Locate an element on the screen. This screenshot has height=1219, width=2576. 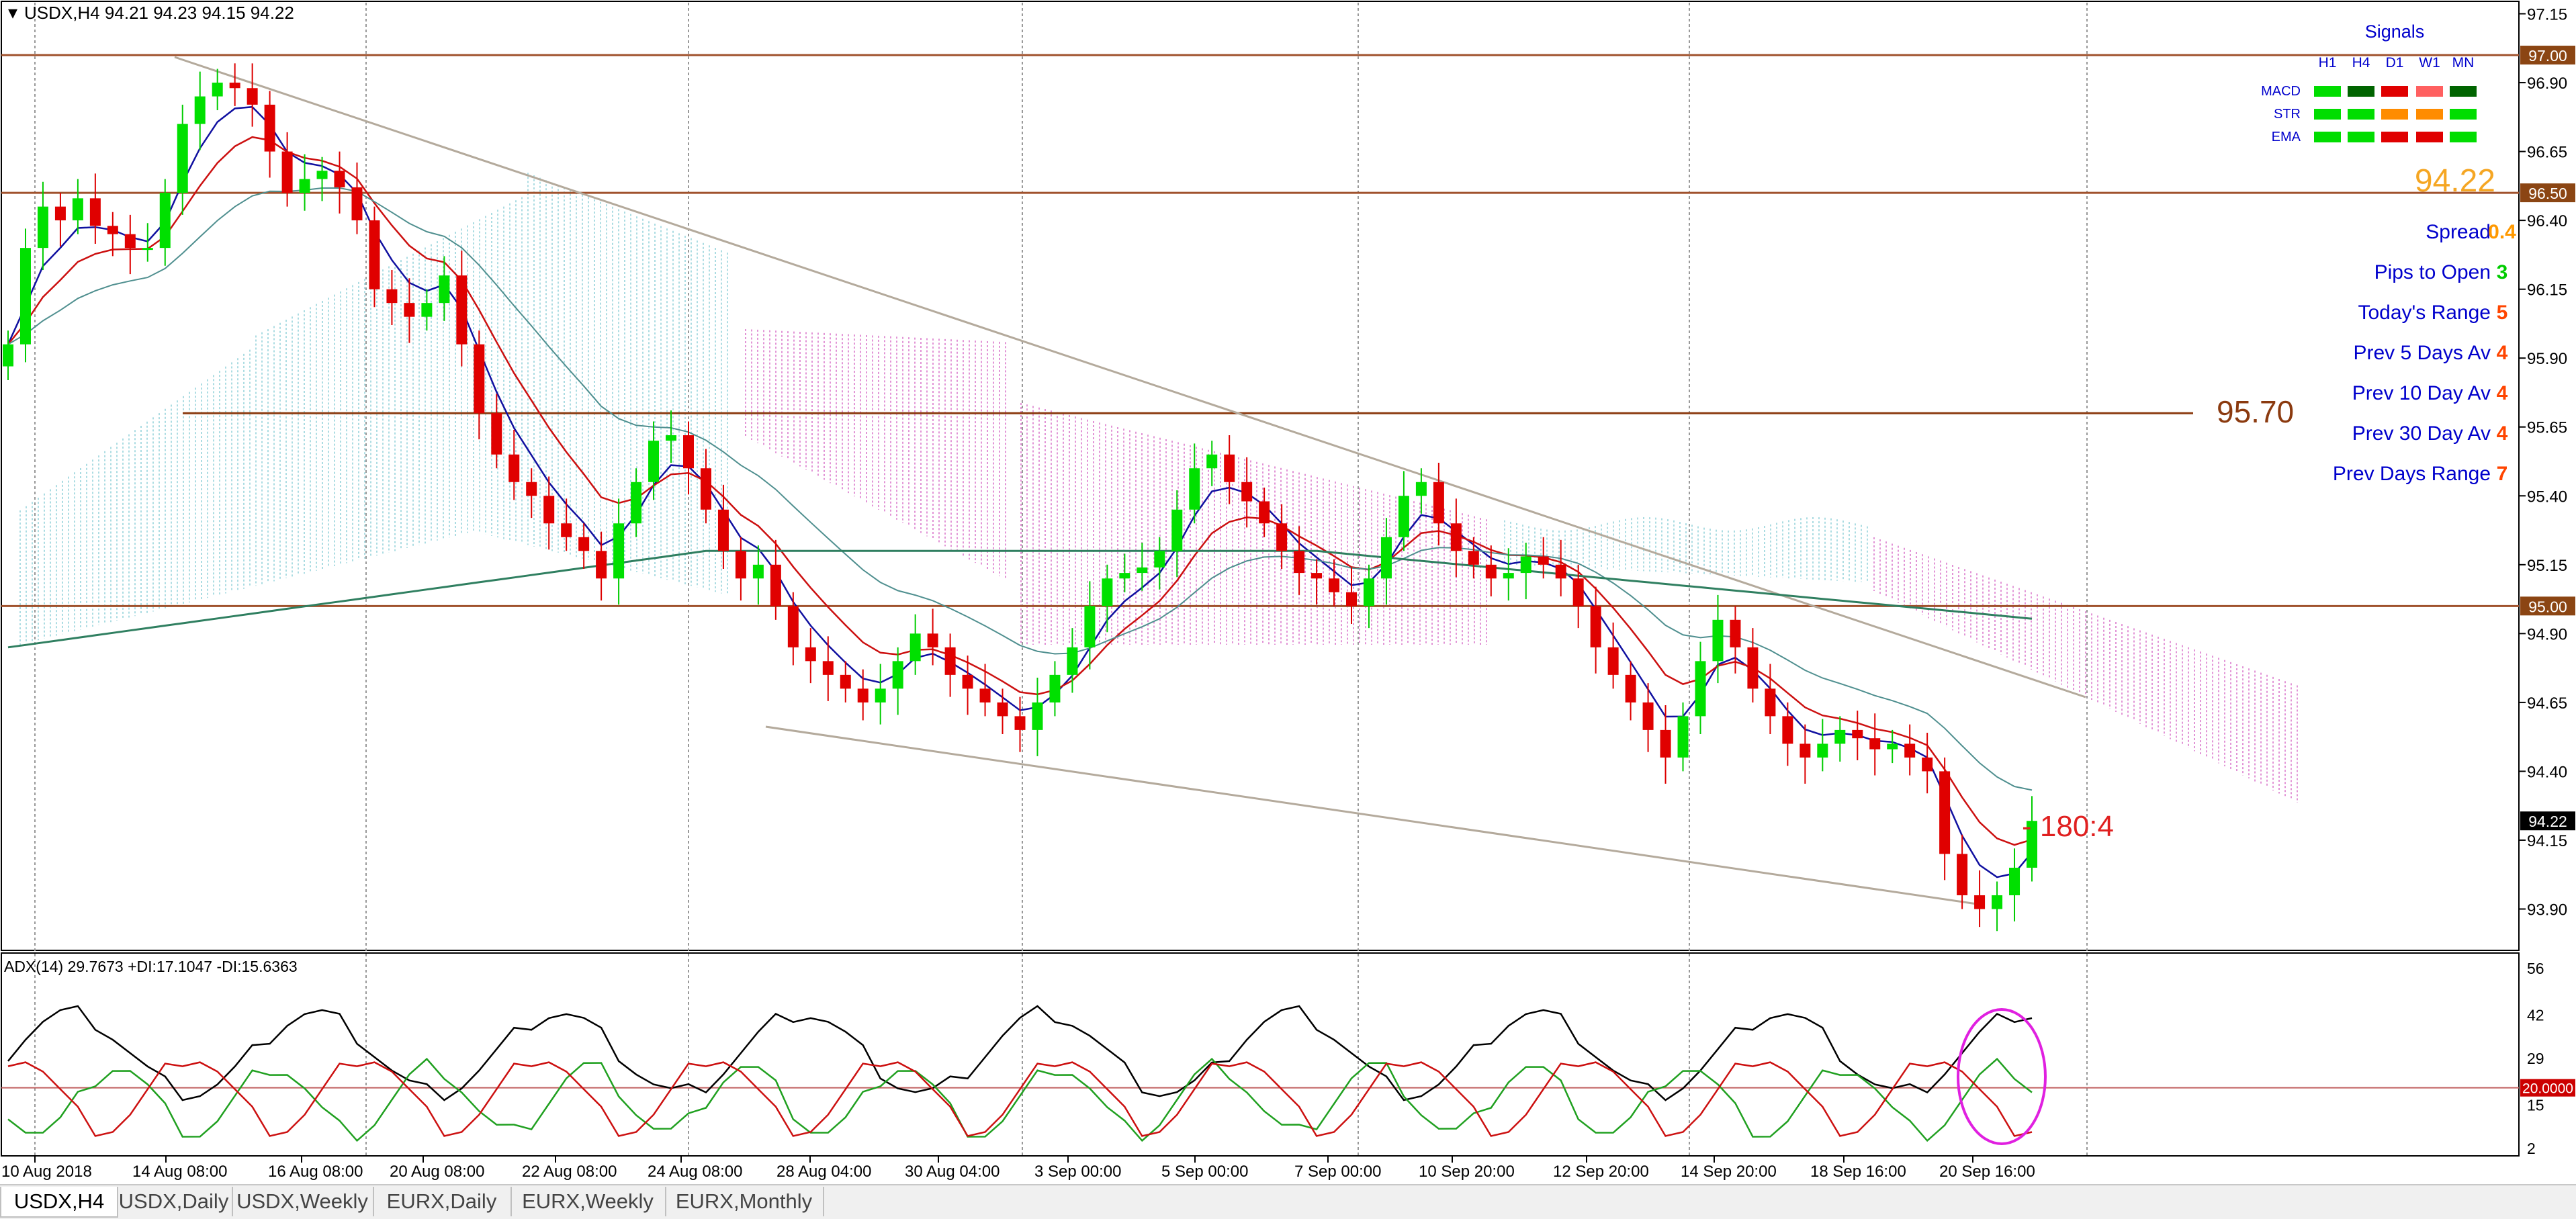
price-badge is located at coordinates (2548, 821).